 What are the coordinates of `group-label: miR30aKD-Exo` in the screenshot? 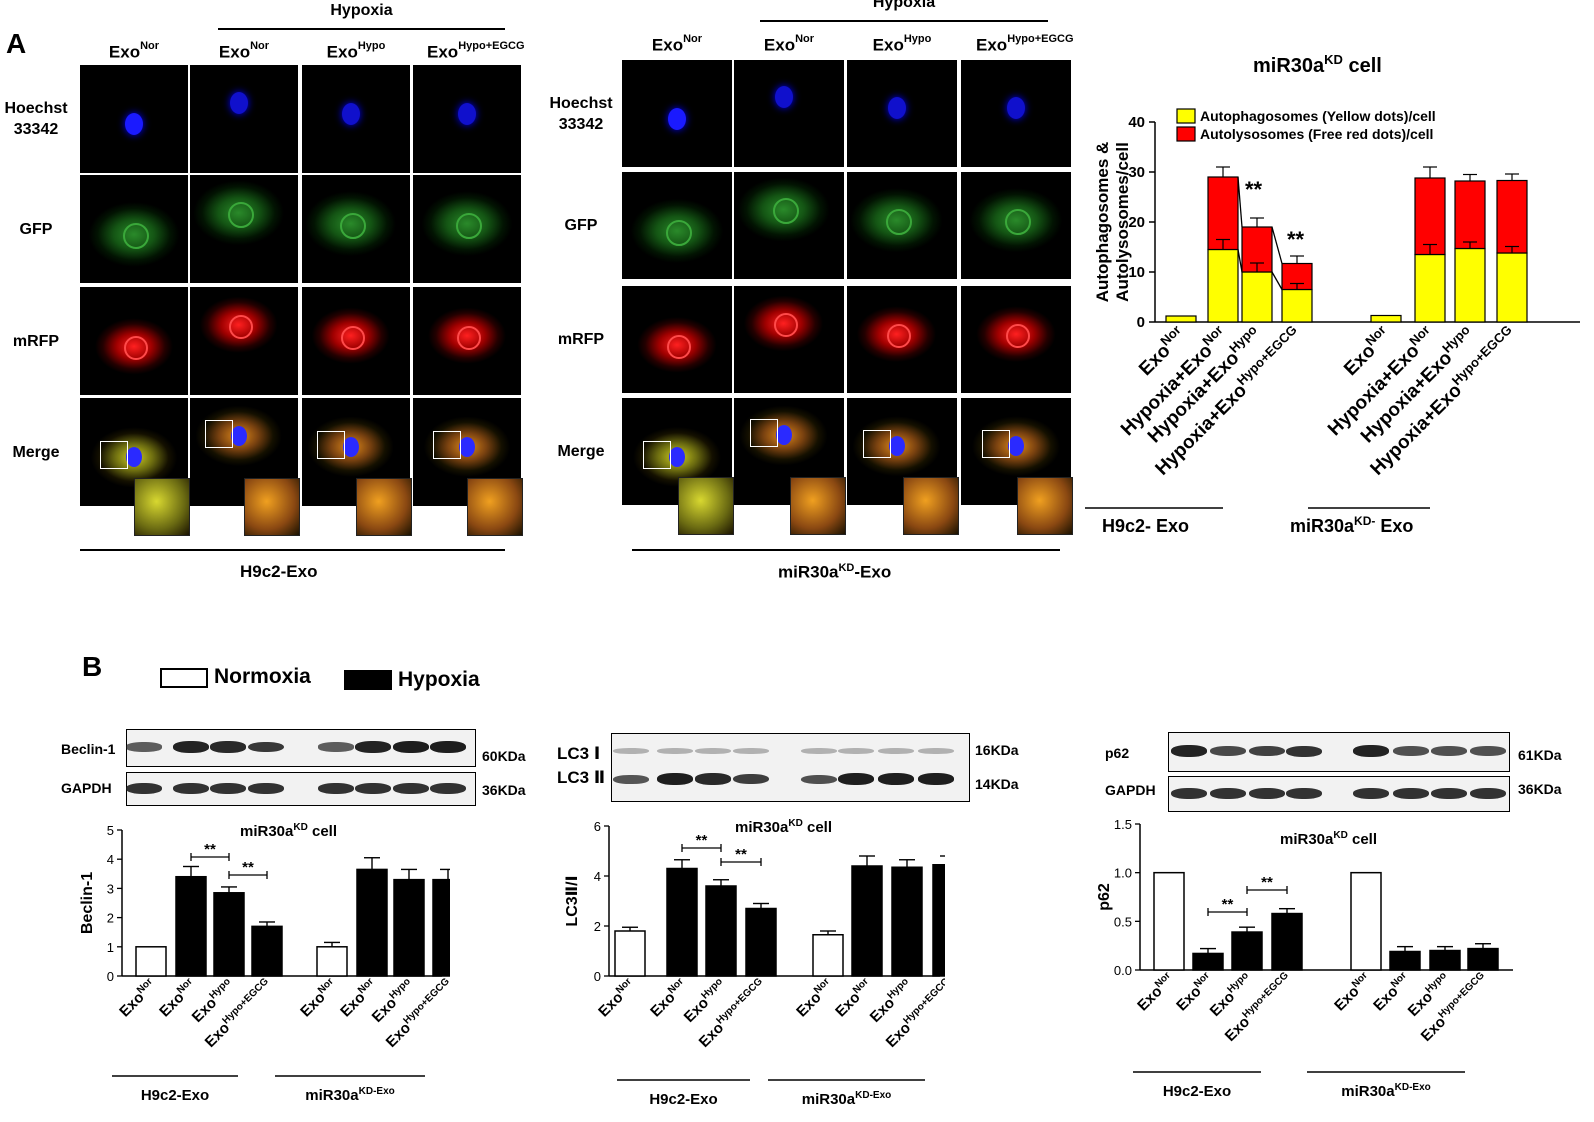 It's located at (835, 572).